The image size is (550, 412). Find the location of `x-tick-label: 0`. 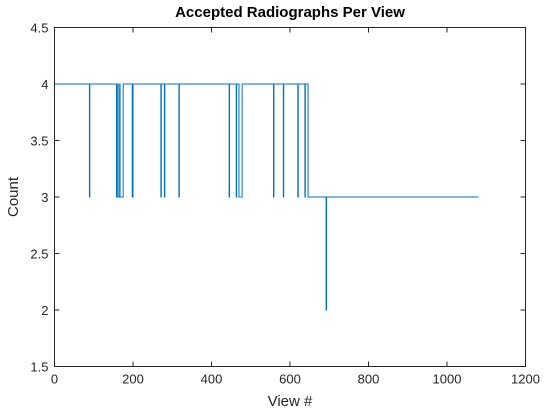

x-tick-label: 0 is located at coordinates (54, 379).